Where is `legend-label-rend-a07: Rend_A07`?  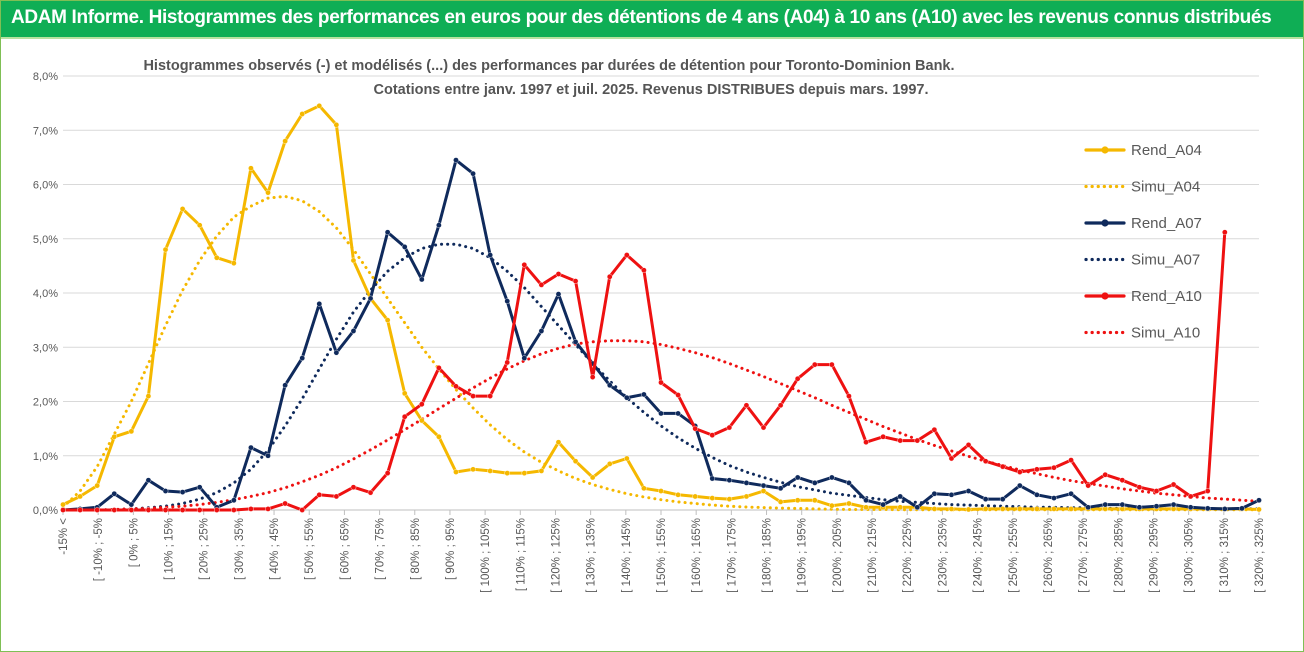
legend-label-rend-a07: Rend_A07 is located at coordinates (1166, 223).